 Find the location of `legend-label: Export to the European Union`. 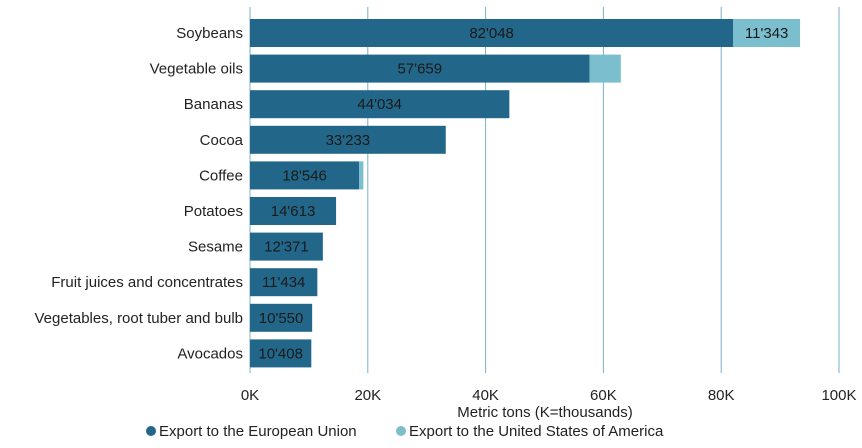

legend-label: Export to the European Union is located at coordinates (258, 431).